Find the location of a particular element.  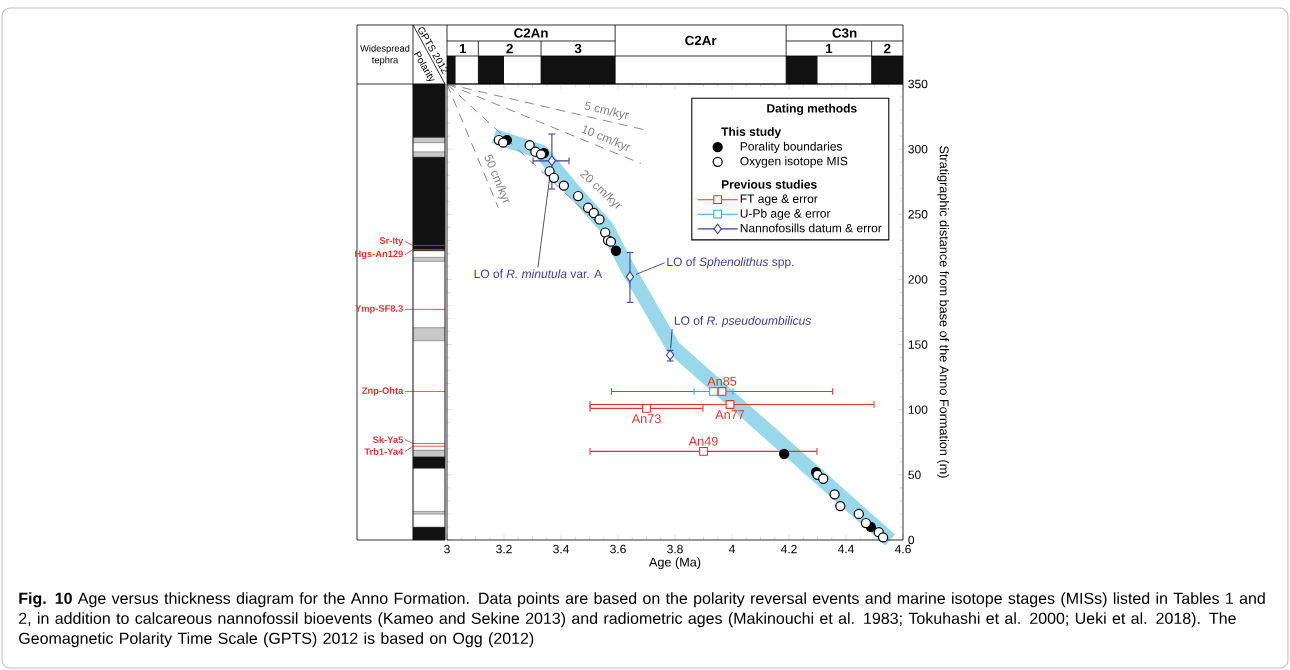

text: C2An is located at coordinates (531, 33).